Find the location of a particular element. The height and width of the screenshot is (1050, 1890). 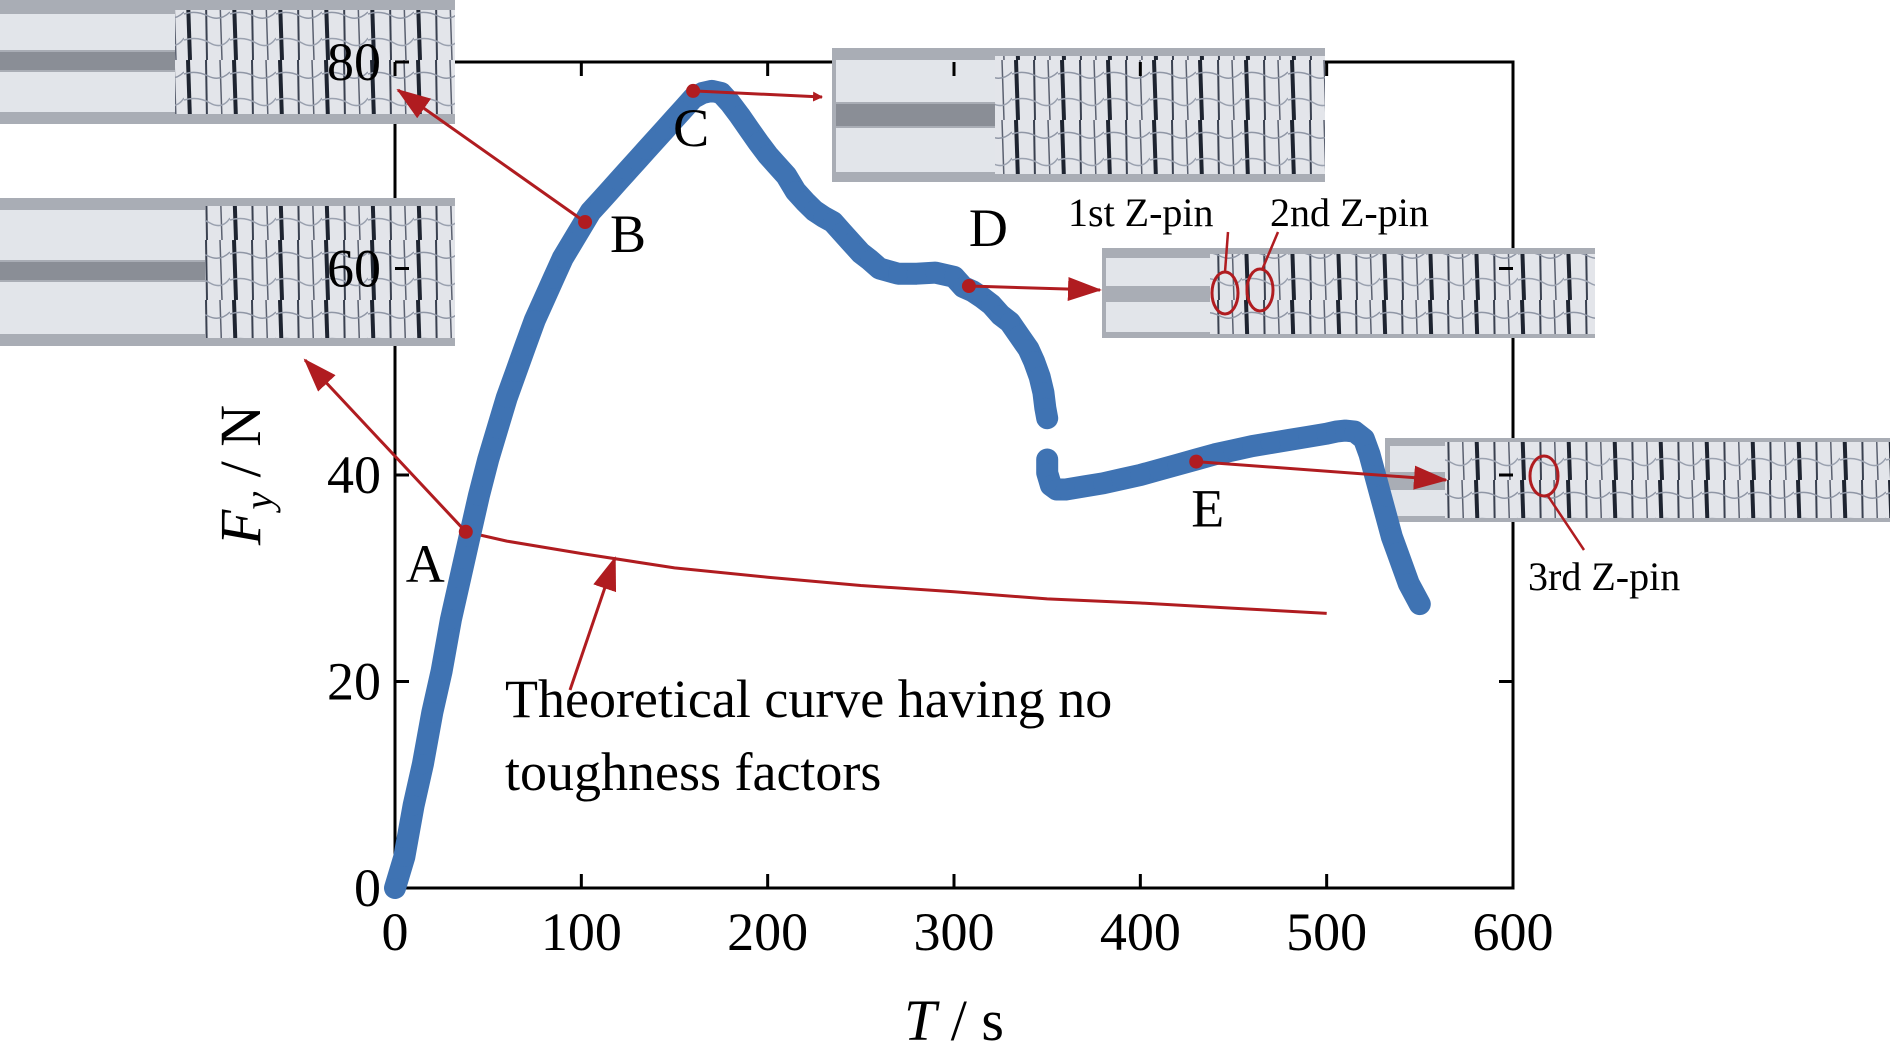

x-tick-label: 200 is located at coordinates (767, 932).